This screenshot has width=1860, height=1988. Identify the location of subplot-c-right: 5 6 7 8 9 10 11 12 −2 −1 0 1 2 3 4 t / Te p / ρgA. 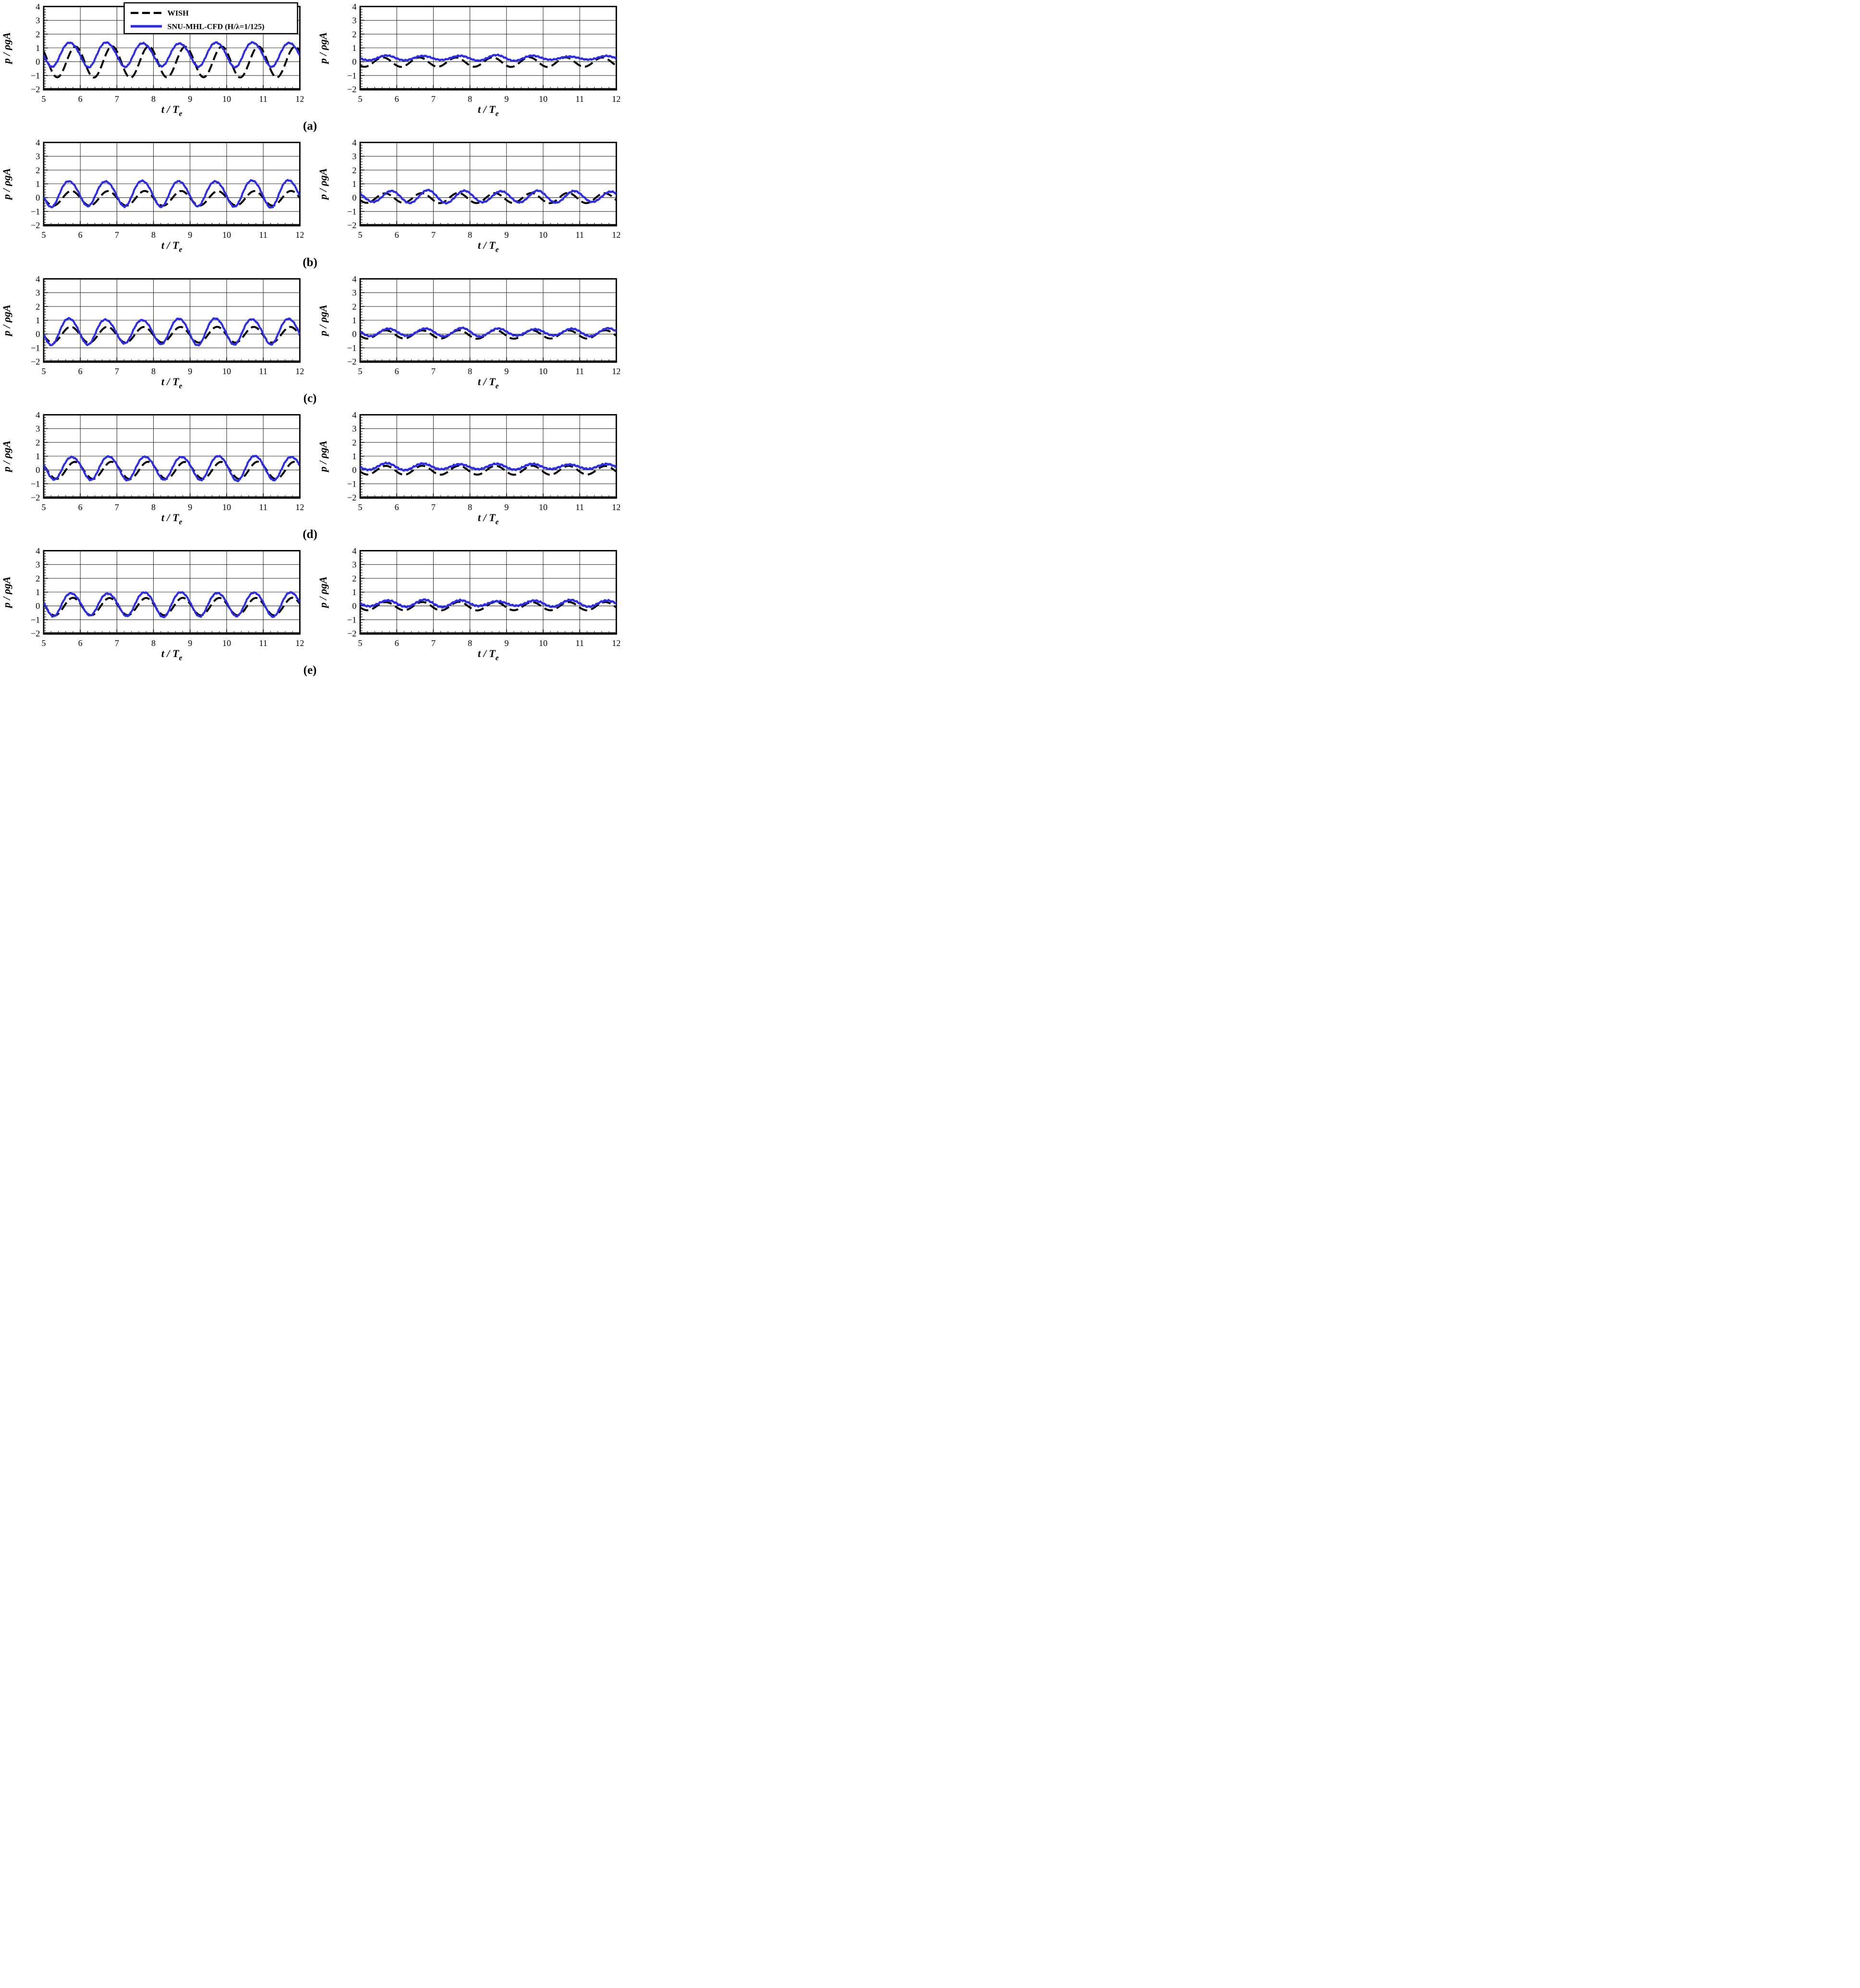
(468, 332).